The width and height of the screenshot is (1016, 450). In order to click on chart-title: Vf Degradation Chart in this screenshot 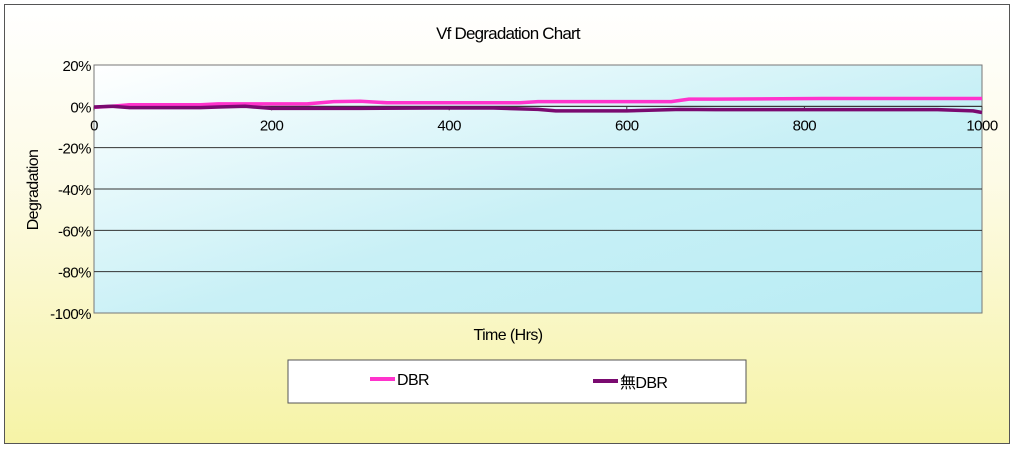, I will do `click(508, 33)`.